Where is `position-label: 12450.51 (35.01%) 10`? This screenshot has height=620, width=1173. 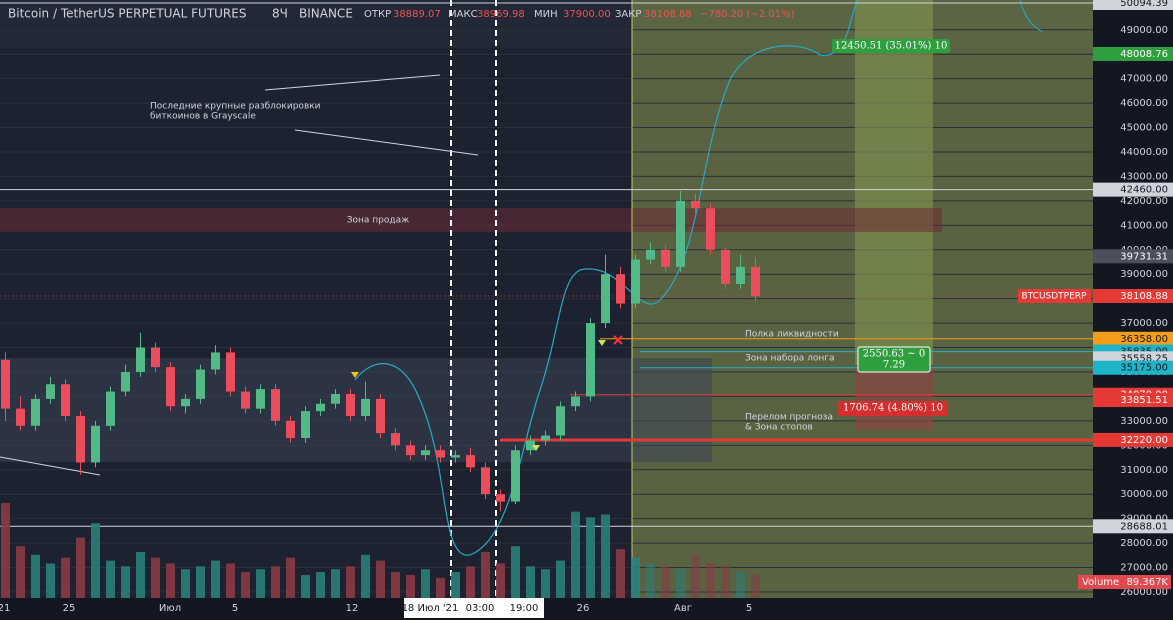 position-label: 12450.51 (35.01%) 10 is located at coordinates (891, 46).